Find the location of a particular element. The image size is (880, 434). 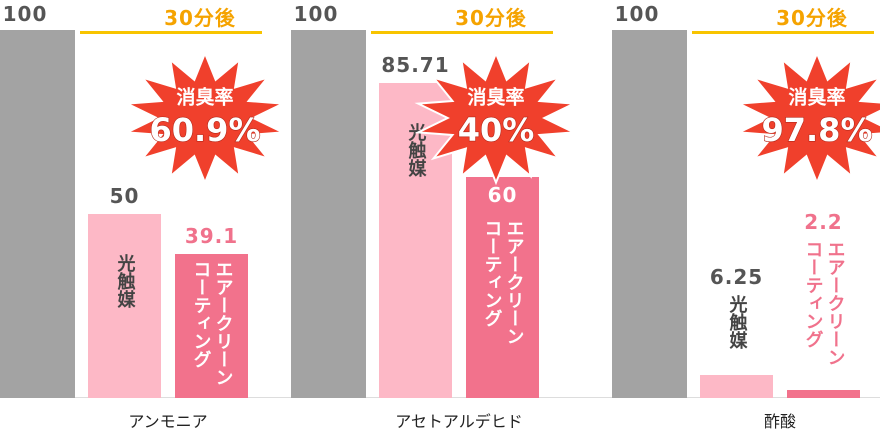

category-label: 酢酸 is located at coordinates (780, 421).